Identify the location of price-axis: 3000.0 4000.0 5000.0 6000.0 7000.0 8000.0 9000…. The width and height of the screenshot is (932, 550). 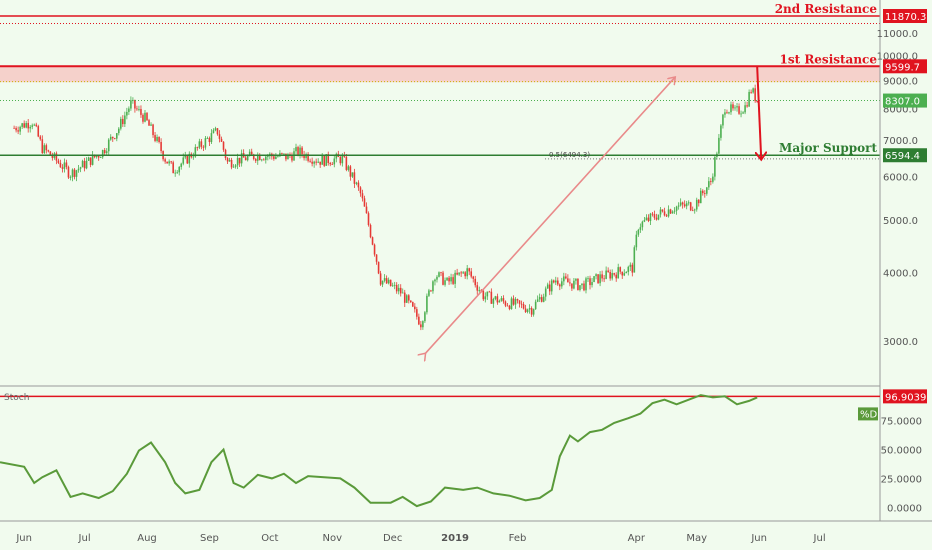
(902, 178).